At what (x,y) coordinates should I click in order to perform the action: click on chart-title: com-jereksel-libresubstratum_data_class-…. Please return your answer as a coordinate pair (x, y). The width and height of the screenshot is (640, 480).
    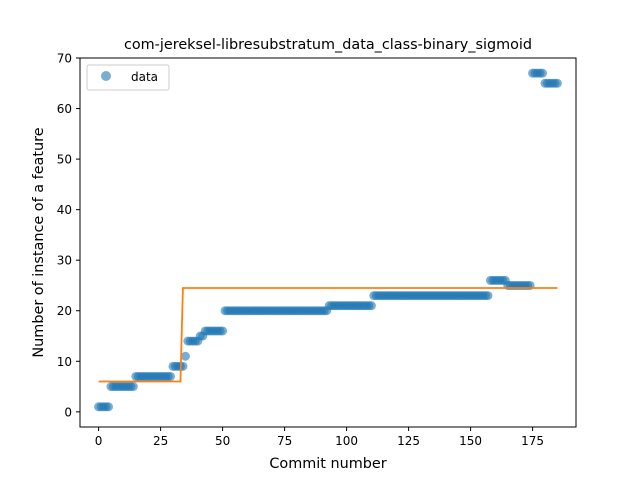
    Looking at the image, I should click on (328, 45).